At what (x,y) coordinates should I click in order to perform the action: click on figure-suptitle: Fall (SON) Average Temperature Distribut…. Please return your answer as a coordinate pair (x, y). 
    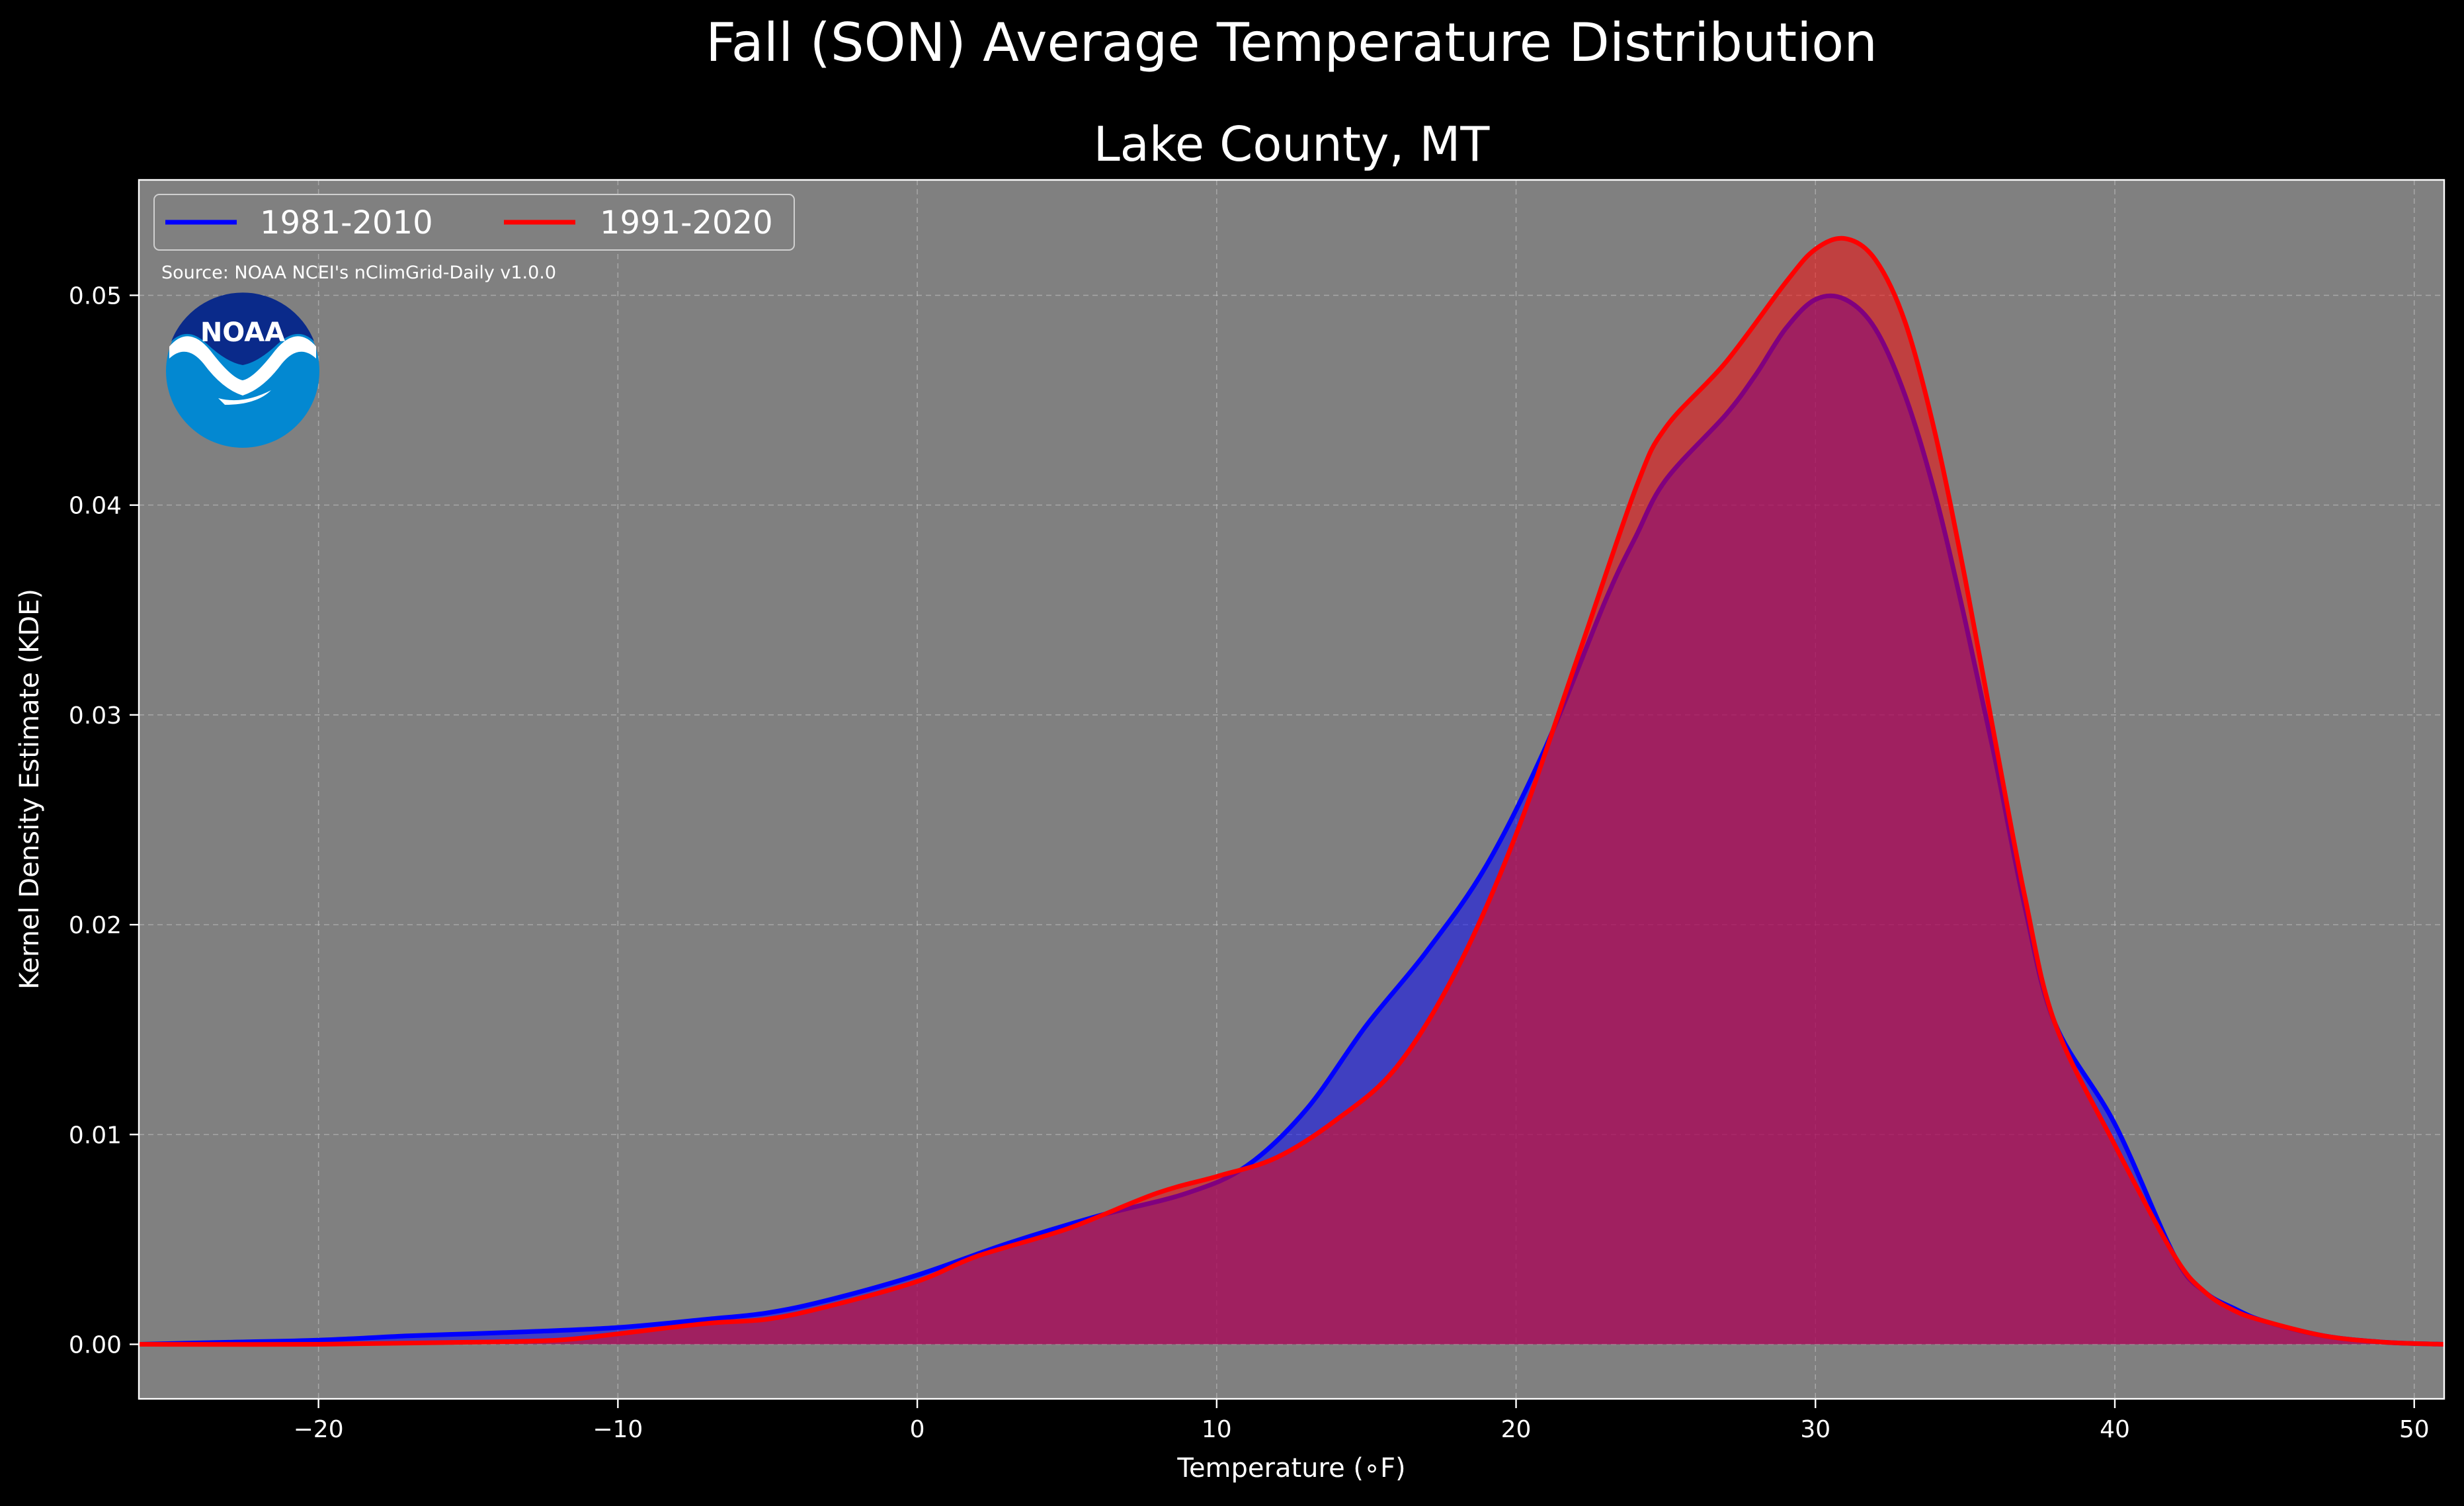
    Looking at the image, I should click on (1291, 43).